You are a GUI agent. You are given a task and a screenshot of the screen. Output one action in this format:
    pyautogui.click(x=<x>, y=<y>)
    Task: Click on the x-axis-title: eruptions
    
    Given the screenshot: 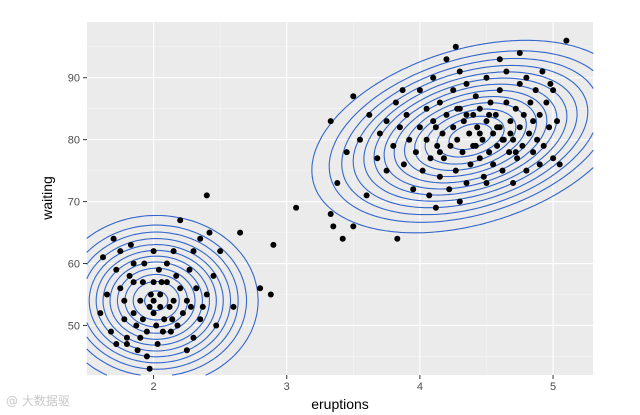 What is the action you would take?
    pyautogui.click(x=340, y=404)
    